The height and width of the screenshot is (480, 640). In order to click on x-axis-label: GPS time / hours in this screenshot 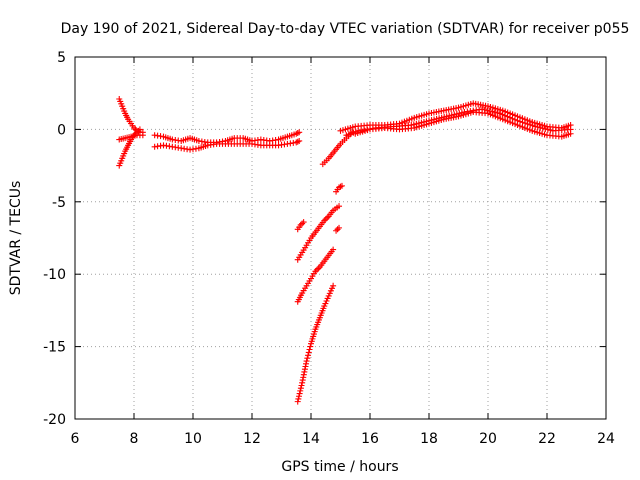, I will do `click(339, 467)`.